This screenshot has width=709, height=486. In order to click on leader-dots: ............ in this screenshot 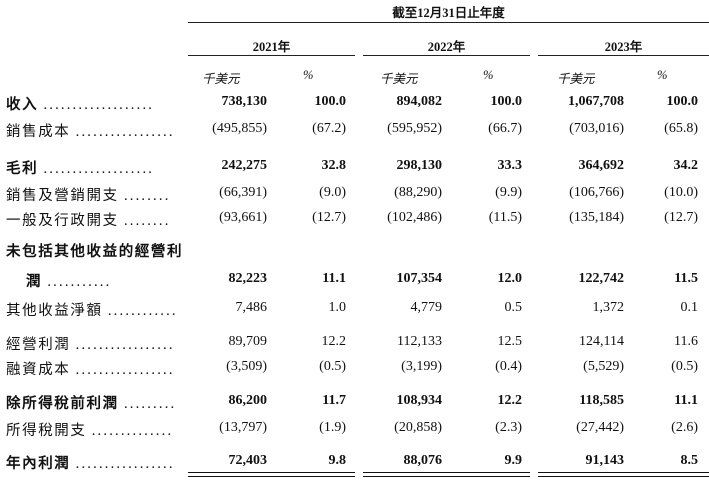, I will do `click(142, 311)`.